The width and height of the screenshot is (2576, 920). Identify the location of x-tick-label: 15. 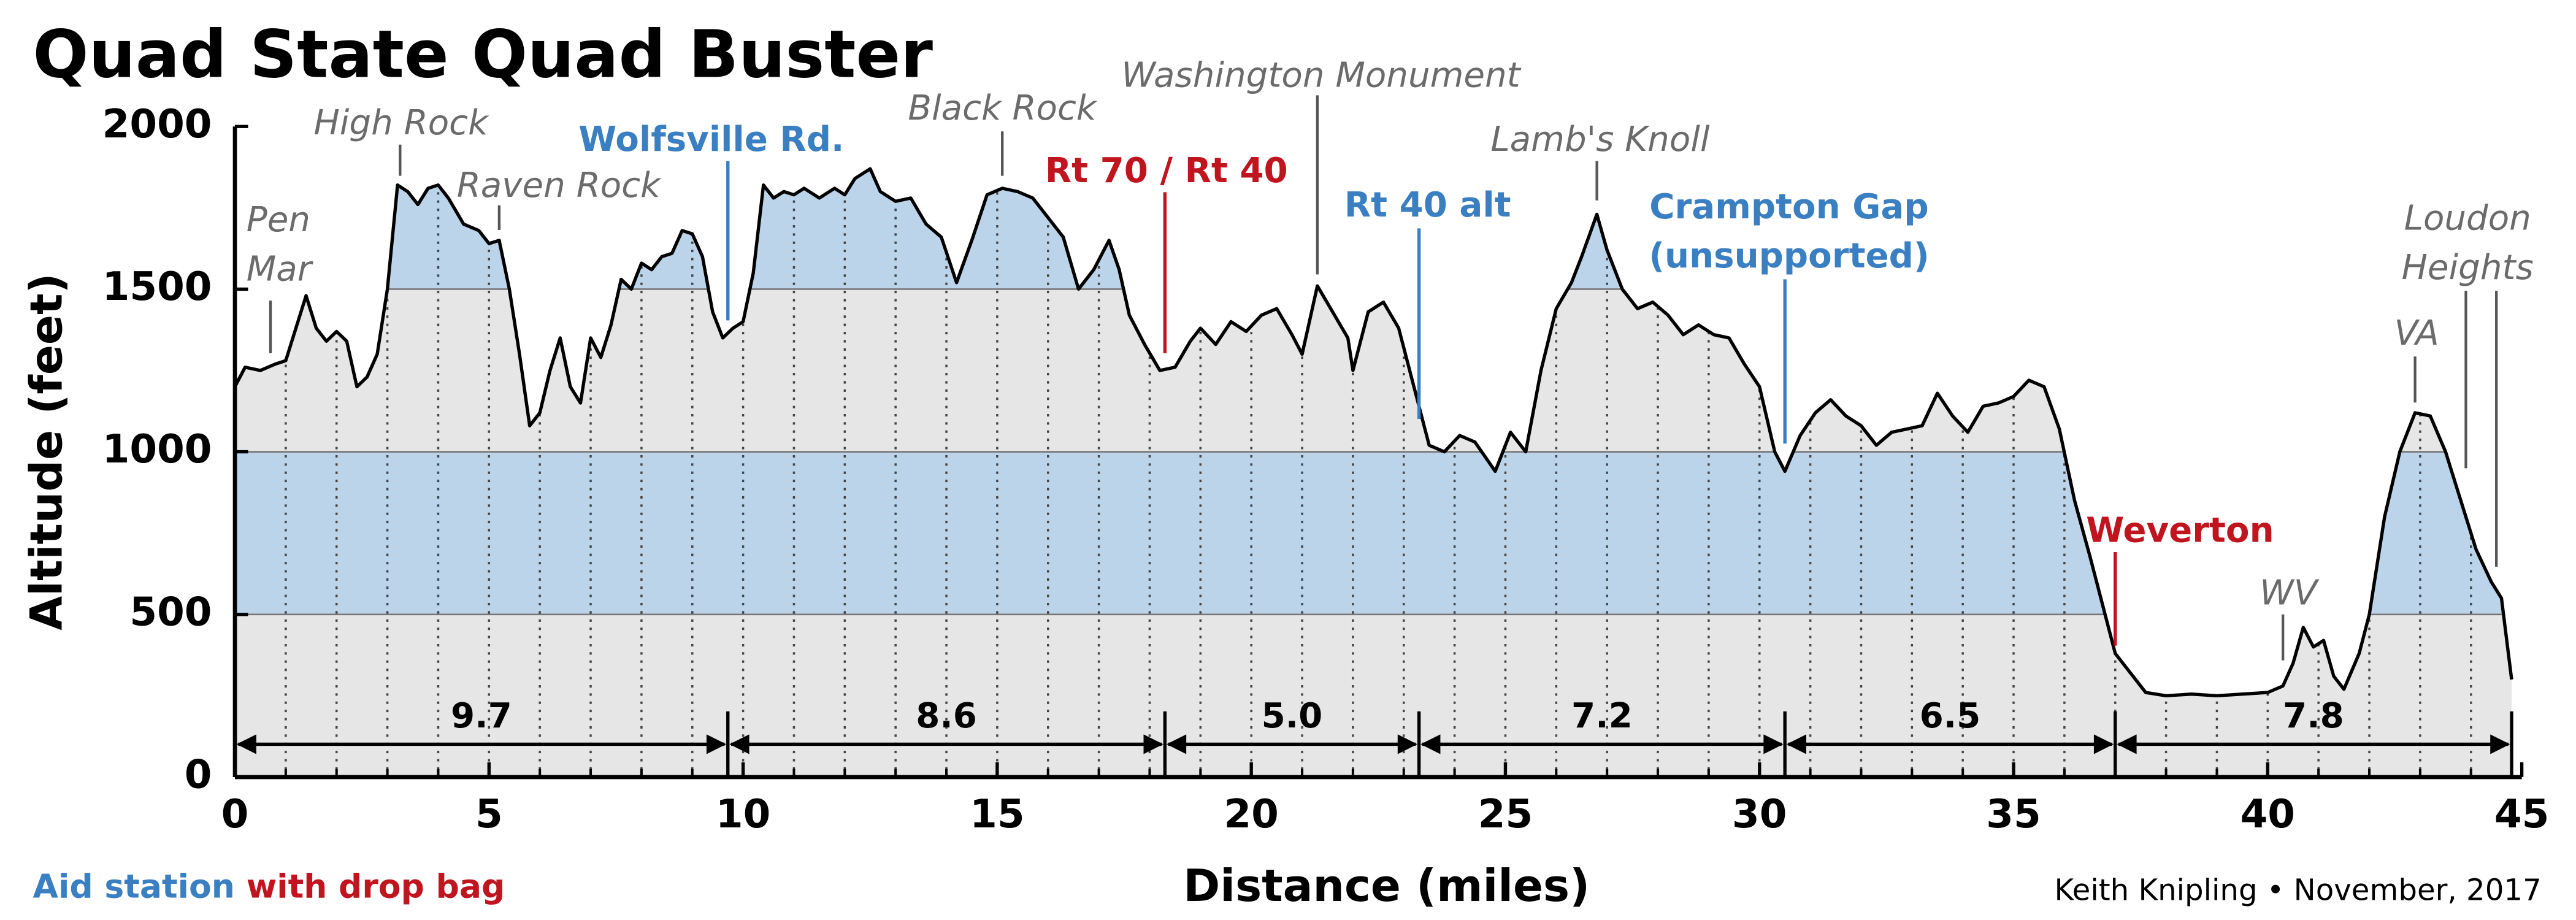
(997, 814).